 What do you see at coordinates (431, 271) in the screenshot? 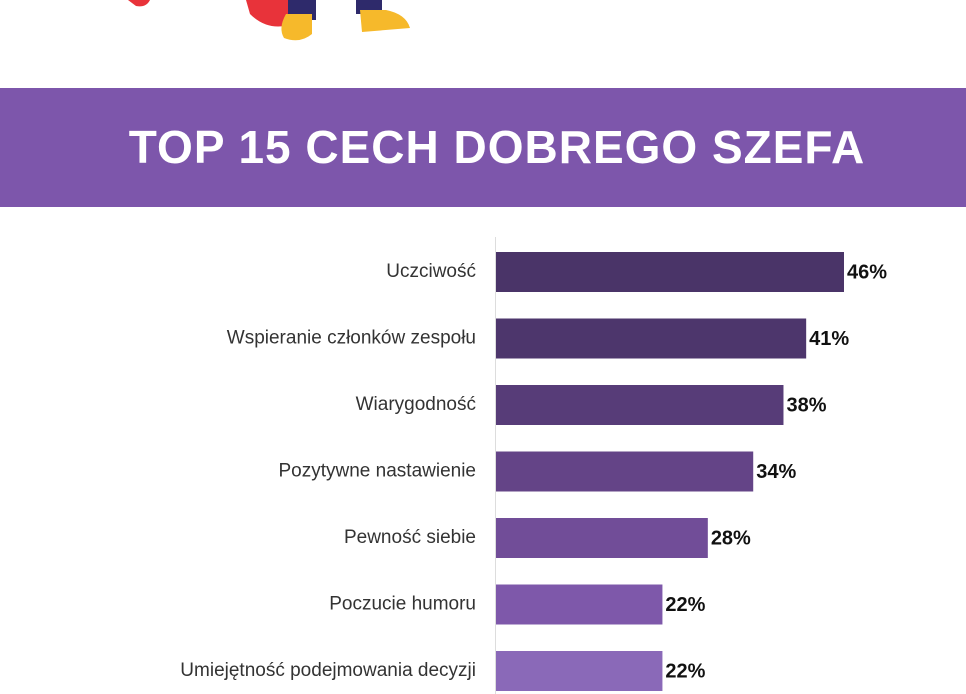
I see `category-label: Uczciwość` at bounding box center [431, 271].